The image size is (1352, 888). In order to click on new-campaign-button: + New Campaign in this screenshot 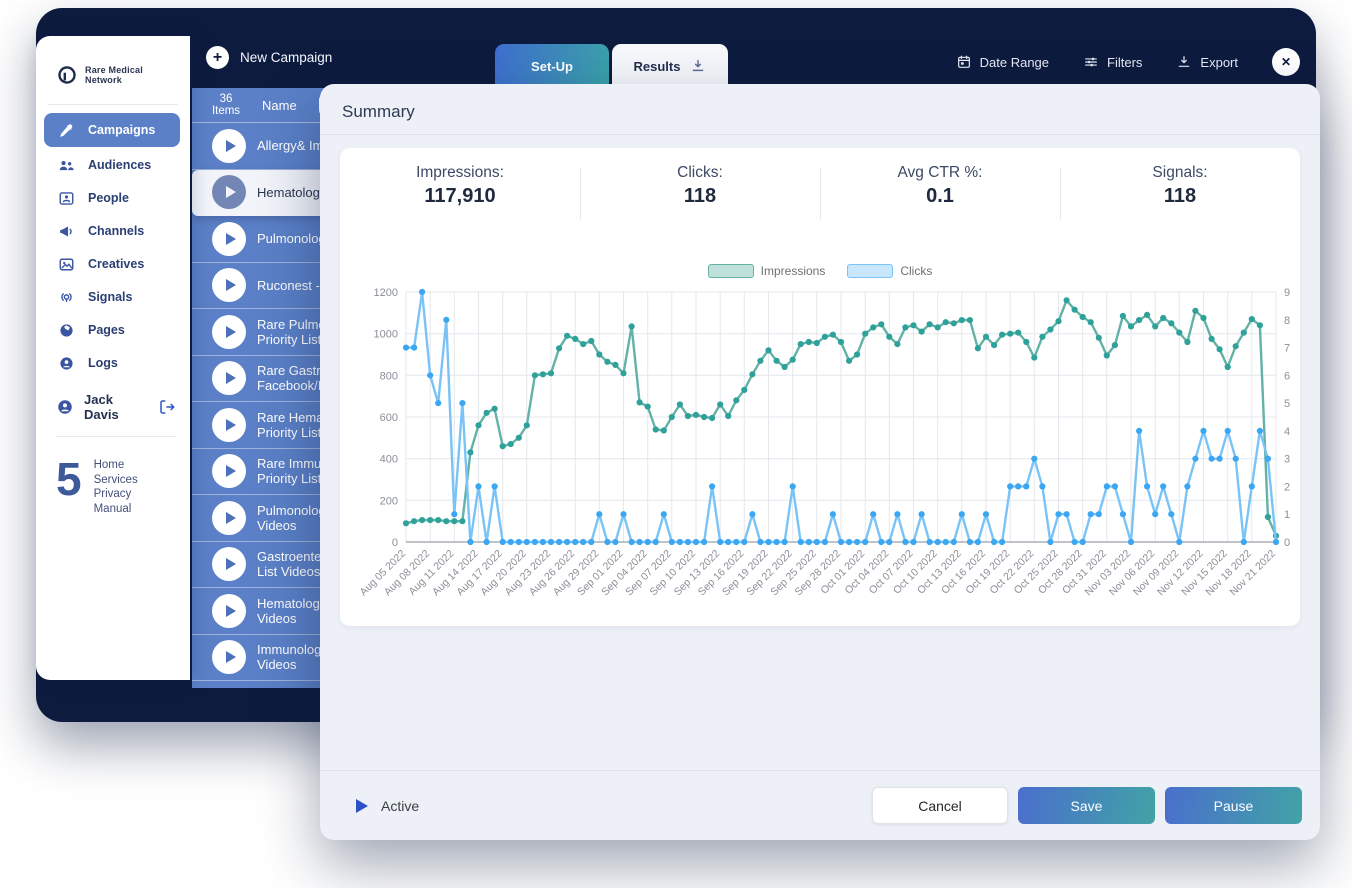, I will do `click(269, 57)`.